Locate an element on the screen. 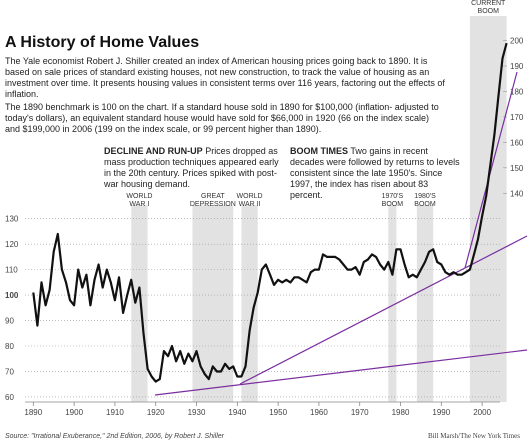 Image resolution: width=528 pixels, height=444 pixels. x-tick-label: 1980 is located at coordinates (401, 412).